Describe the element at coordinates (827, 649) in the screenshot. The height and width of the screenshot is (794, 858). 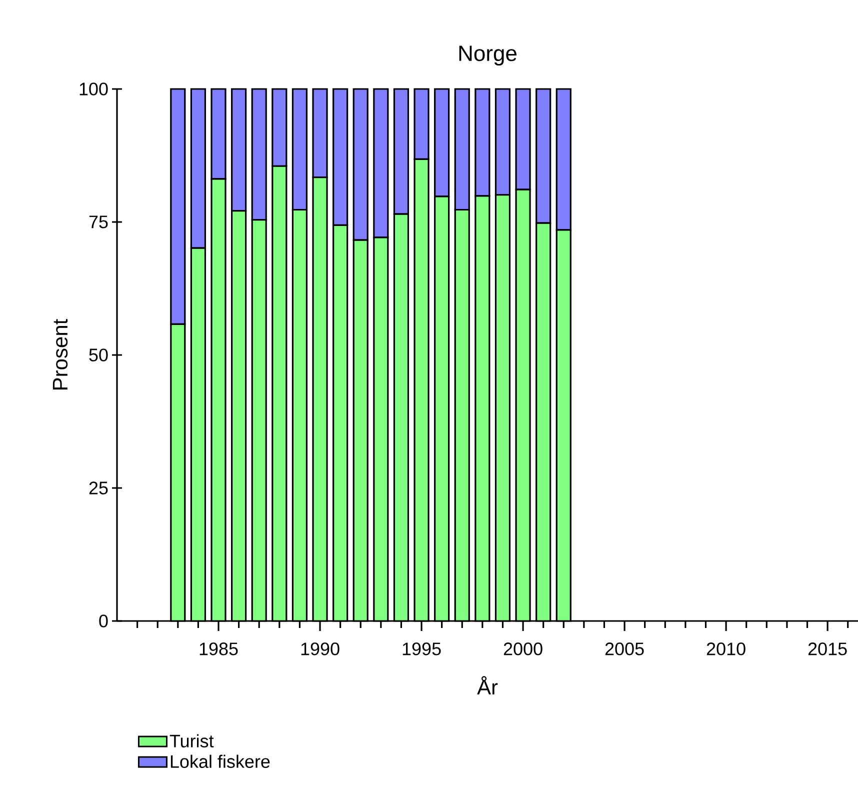
I see `x-tick-label: 2015` at that location.